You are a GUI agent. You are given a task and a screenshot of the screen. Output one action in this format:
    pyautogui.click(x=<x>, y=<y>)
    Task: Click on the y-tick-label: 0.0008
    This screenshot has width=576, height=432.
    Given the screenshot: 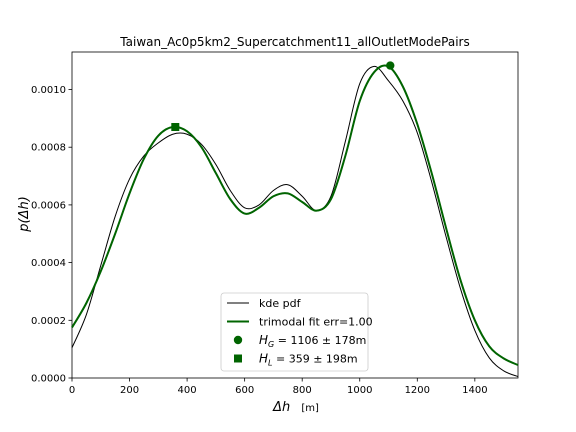 What is the action you would take?
    pyautogui.click(x=48, y=148)
    